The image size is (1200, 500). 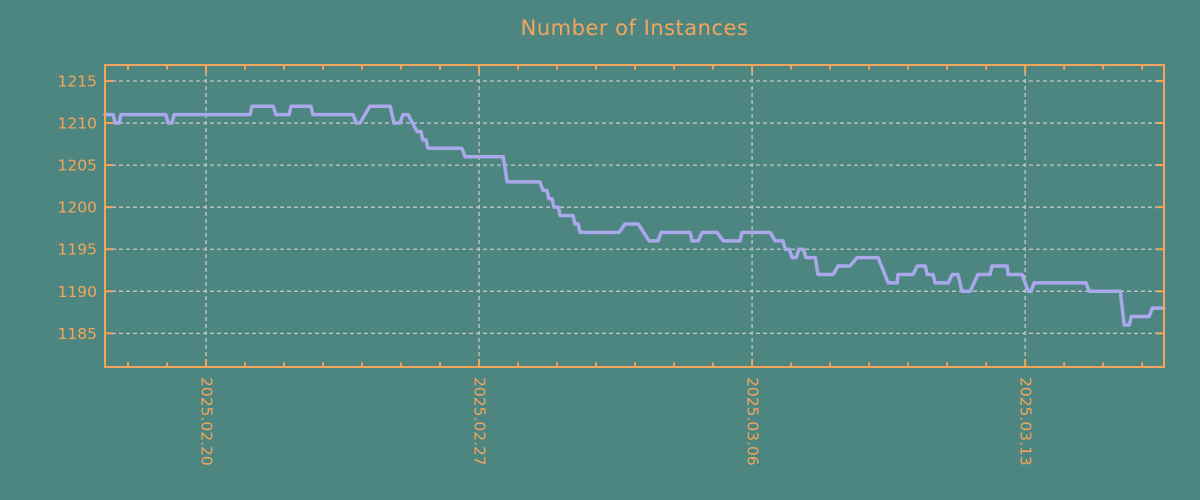 What do you see at coordinates (1026, 421) in the screenshot?
I see `x-tick-label: 2025.03.13` at bounding box center [1026, 421].